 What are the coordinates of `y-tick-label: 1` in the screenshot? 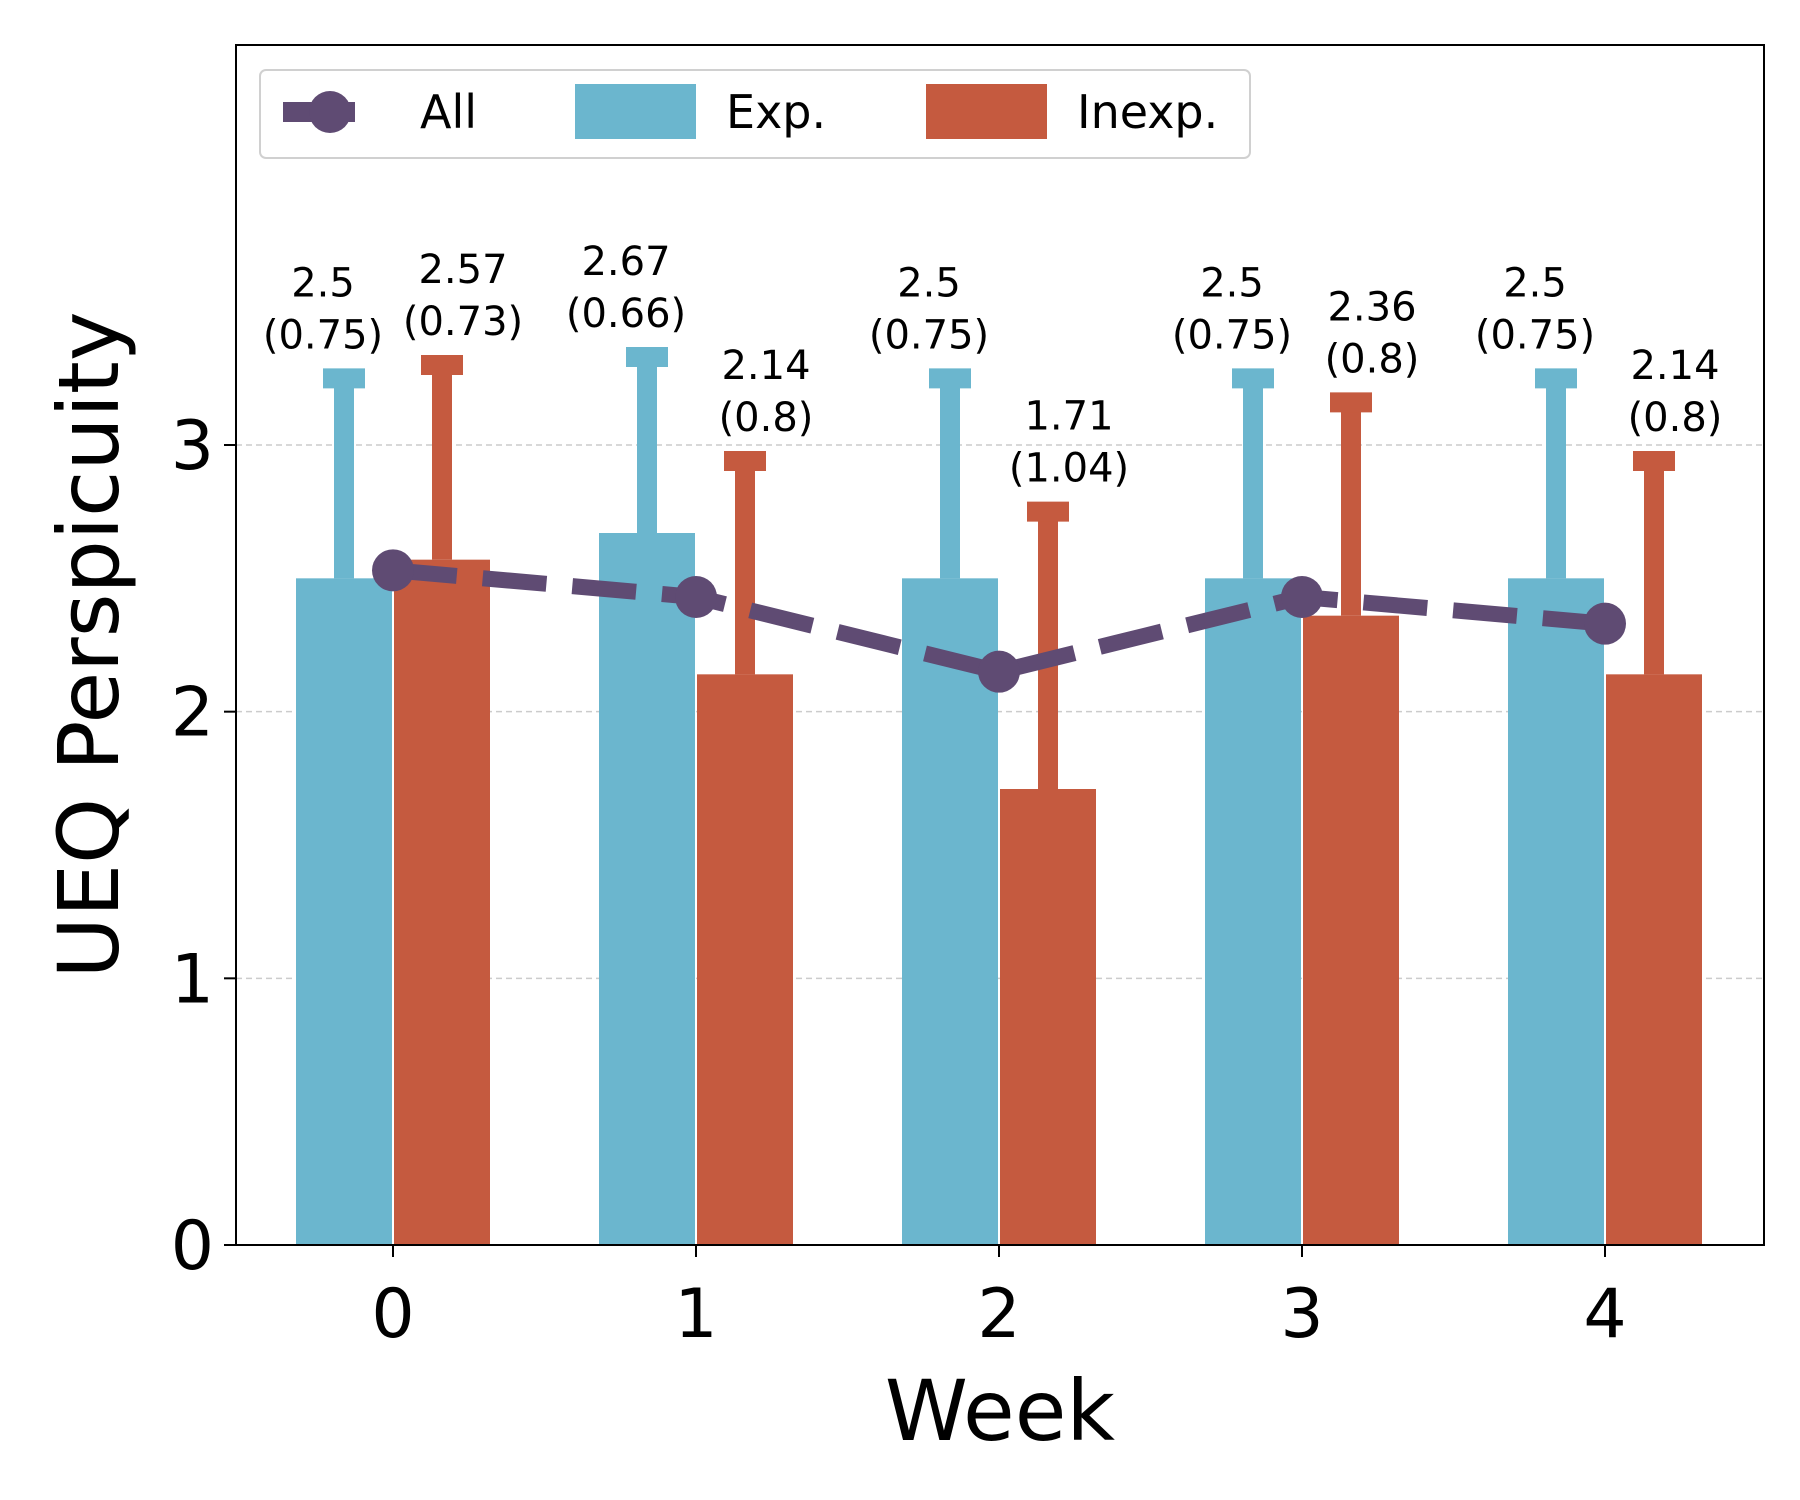 It's located at (192, 979).